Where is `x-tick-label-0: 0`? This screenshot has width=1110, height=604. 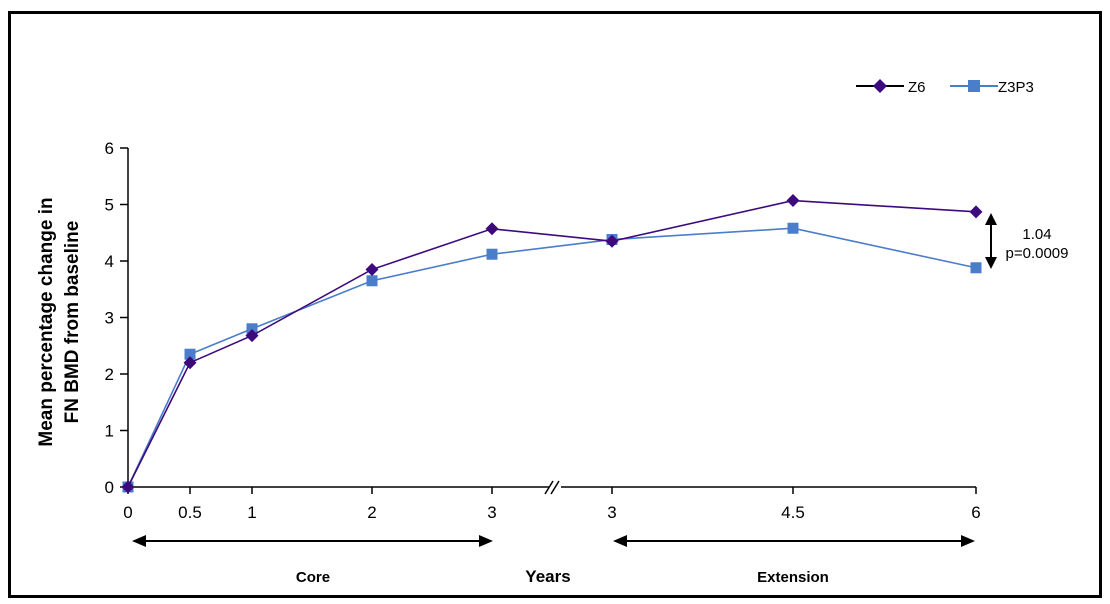 x-tick-label-0: 0 is located at coordinates (127, 512).